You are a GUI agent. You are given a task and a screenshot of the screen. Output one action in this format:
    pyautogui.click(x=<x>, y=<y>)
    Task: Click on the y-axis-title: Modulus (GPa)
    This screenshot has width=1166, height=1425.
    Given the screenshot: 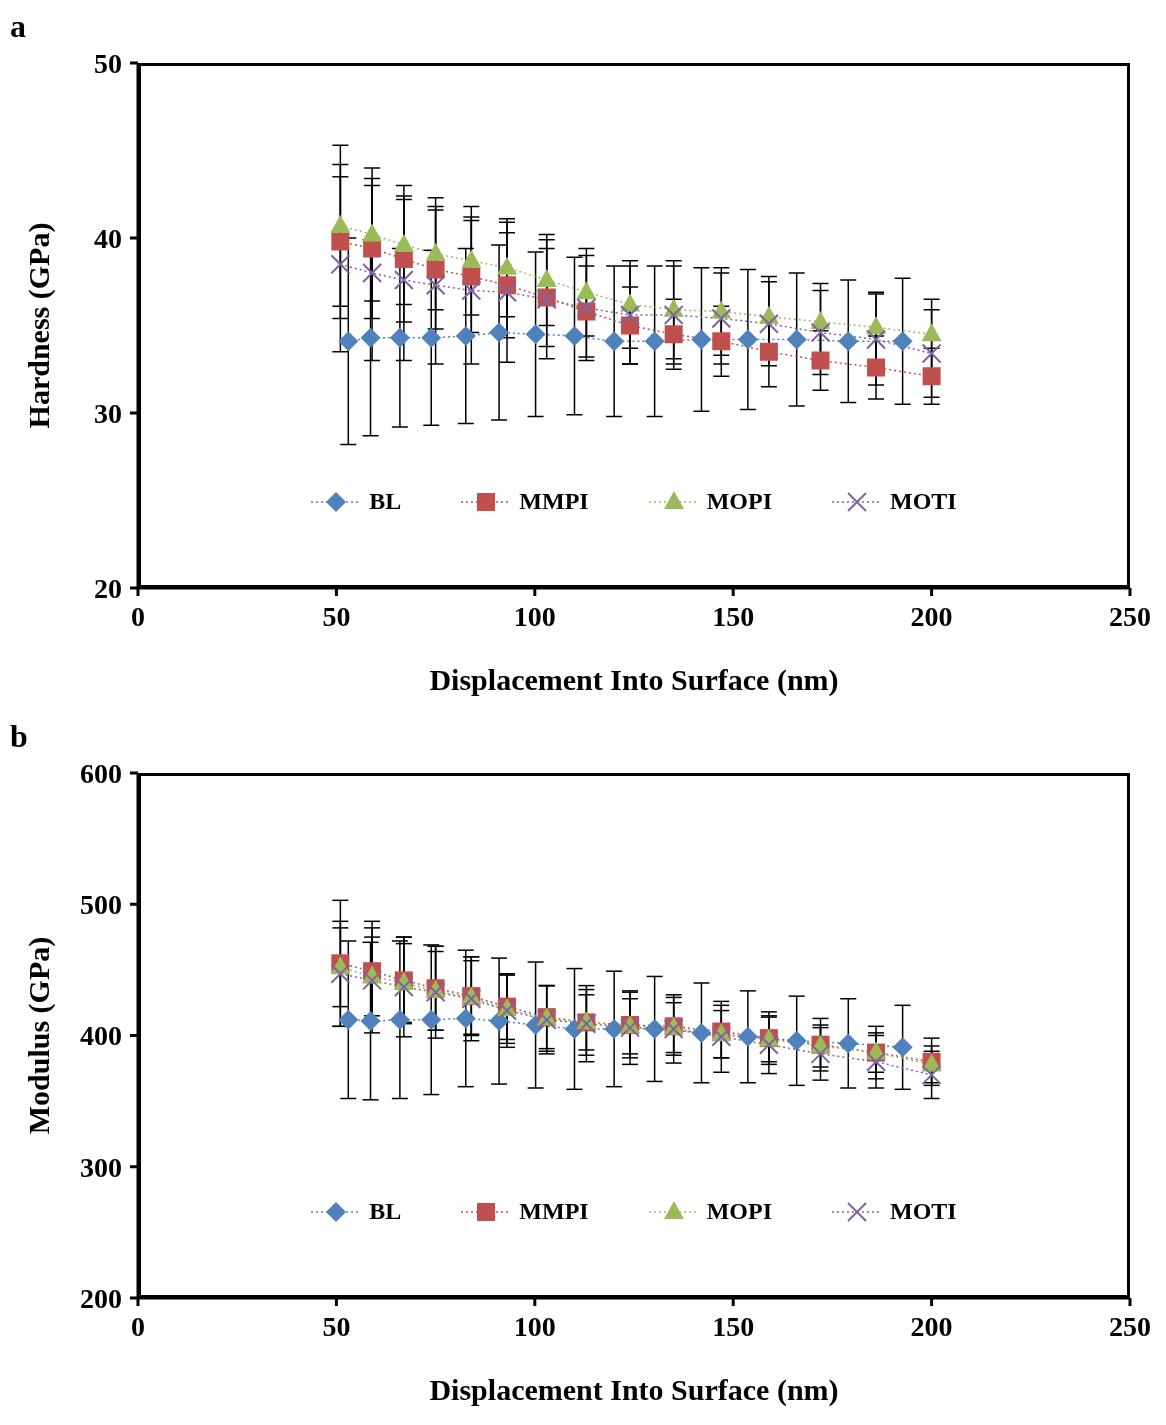 What is the action you would take?
    pyautogui.click(x=38, y=1035)
    